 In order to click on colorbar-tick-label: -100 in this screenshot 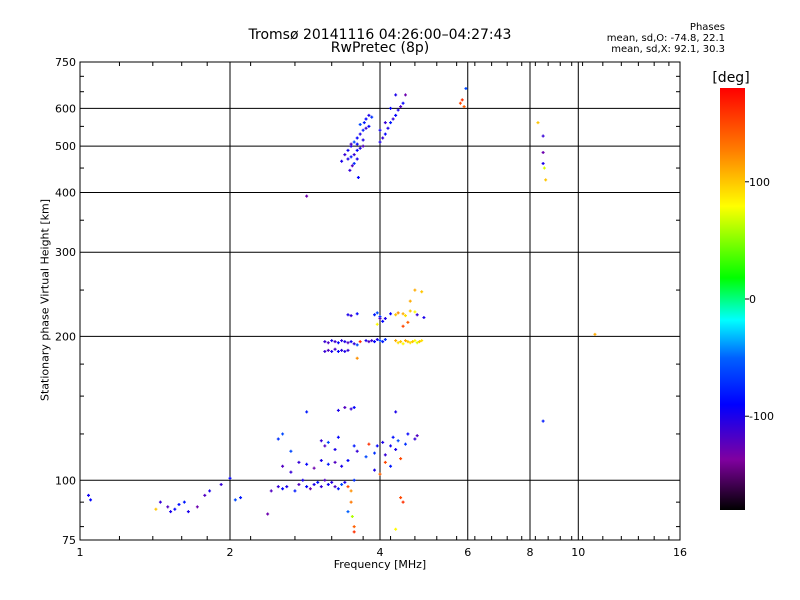, I will do `click(761, 416)`.